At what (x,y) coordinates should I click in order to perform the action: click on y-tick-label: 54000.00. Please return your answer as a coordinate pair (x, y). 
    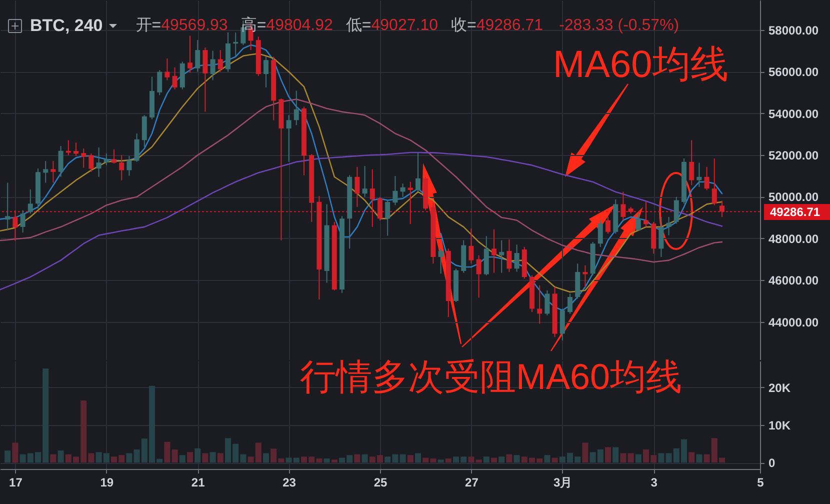
    Looking at the image, I should click on (793, 113).